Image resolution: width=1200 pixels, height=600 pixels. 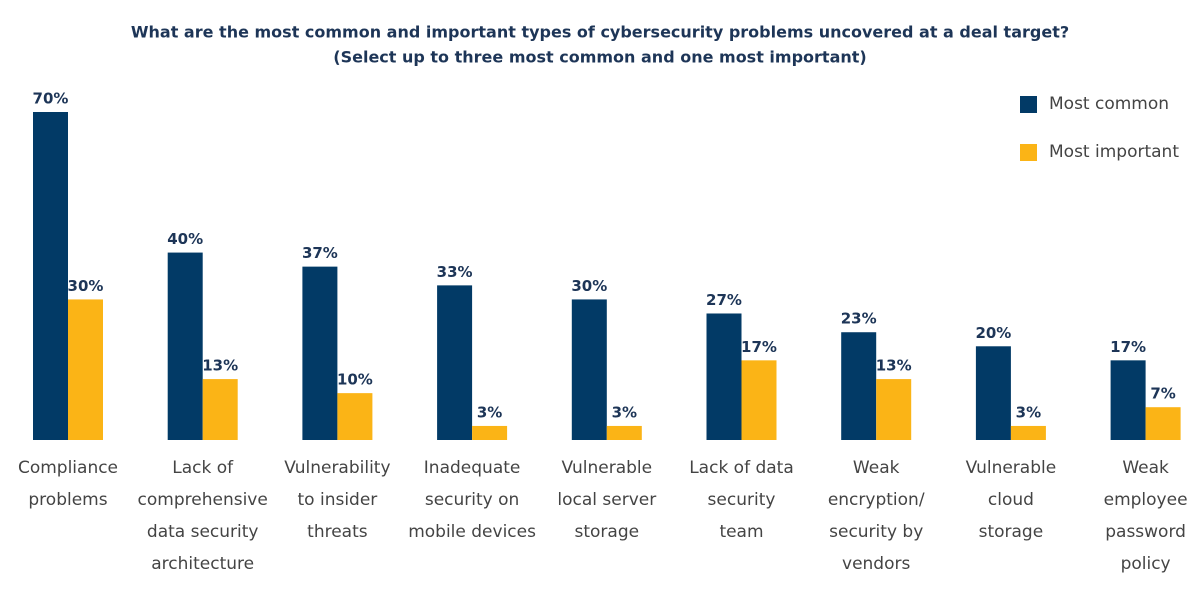 I want to click on x-tick-label: Lack of, so click(x=203, y=468).